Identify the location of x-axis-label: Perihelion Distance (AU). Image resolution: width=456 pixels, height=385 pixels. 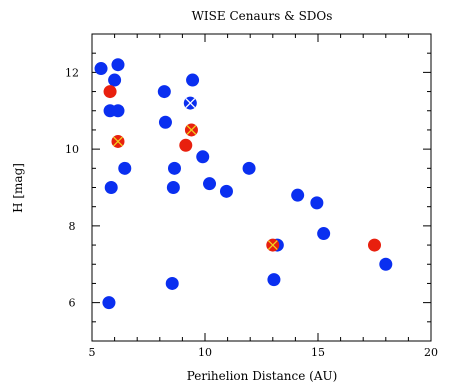
(262, 376).